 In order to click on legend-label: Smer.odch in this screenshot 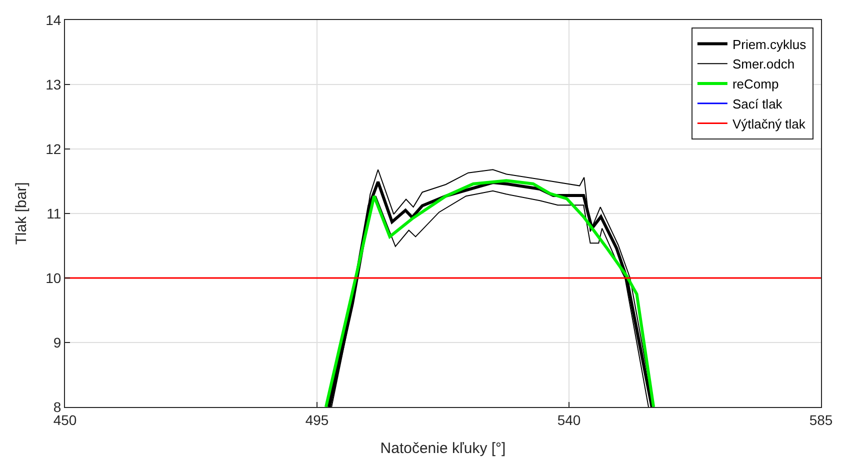, I will do `click(763, 64)`.